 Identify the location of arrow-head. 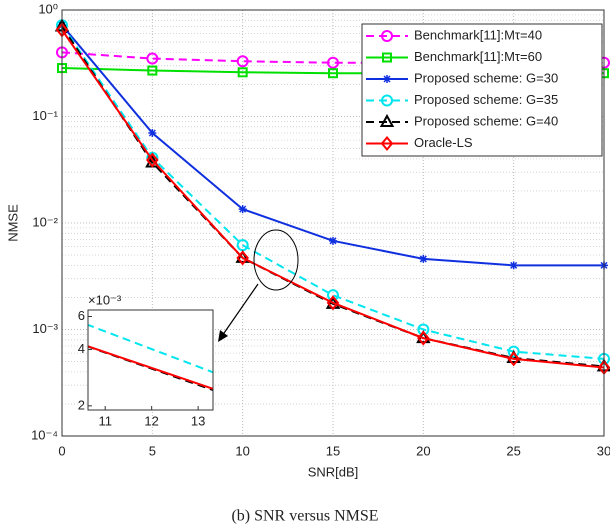
(223, 336).